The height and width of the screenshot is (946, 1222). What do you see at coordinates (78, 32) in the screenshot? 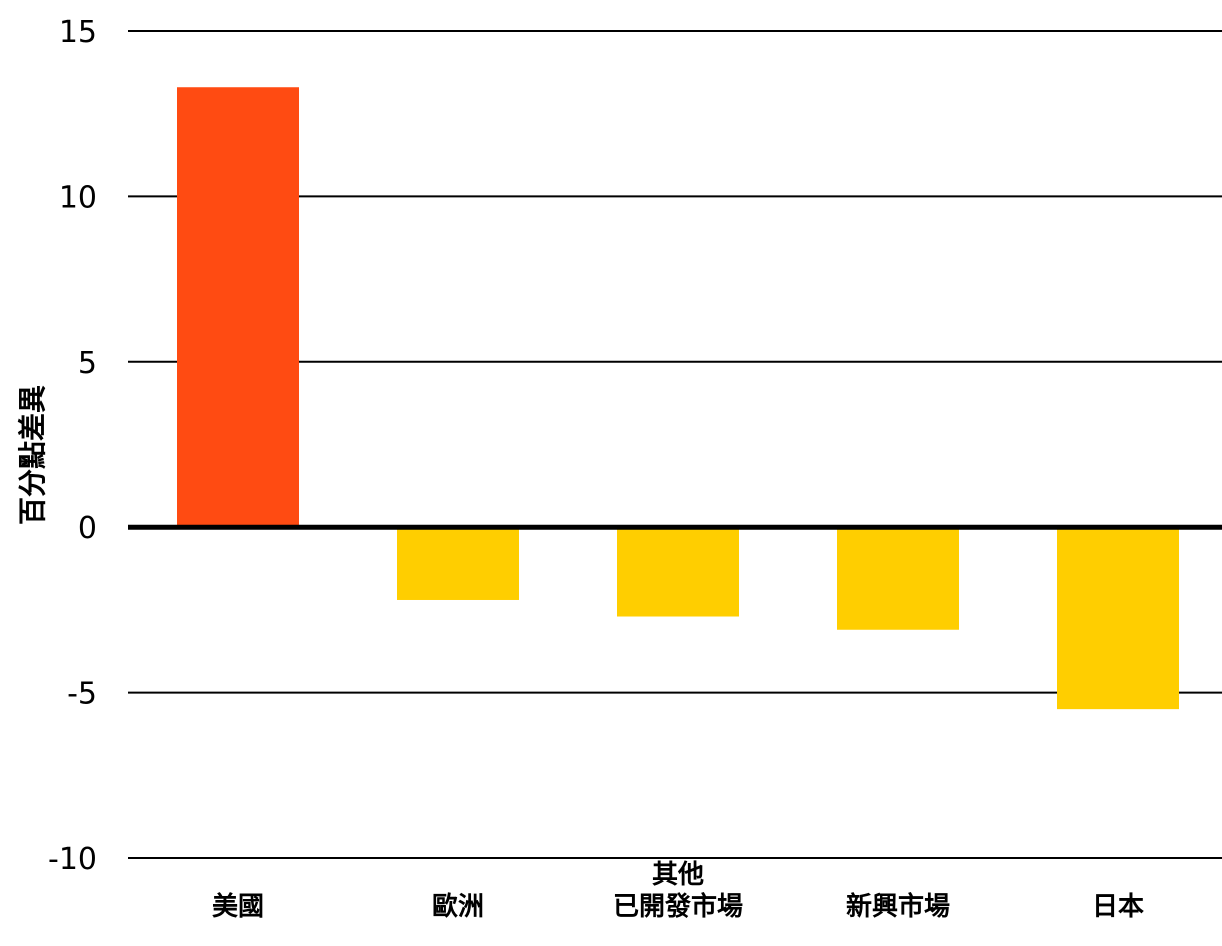
I see `y-tick-label: 15` at bounding box center [78, 32].